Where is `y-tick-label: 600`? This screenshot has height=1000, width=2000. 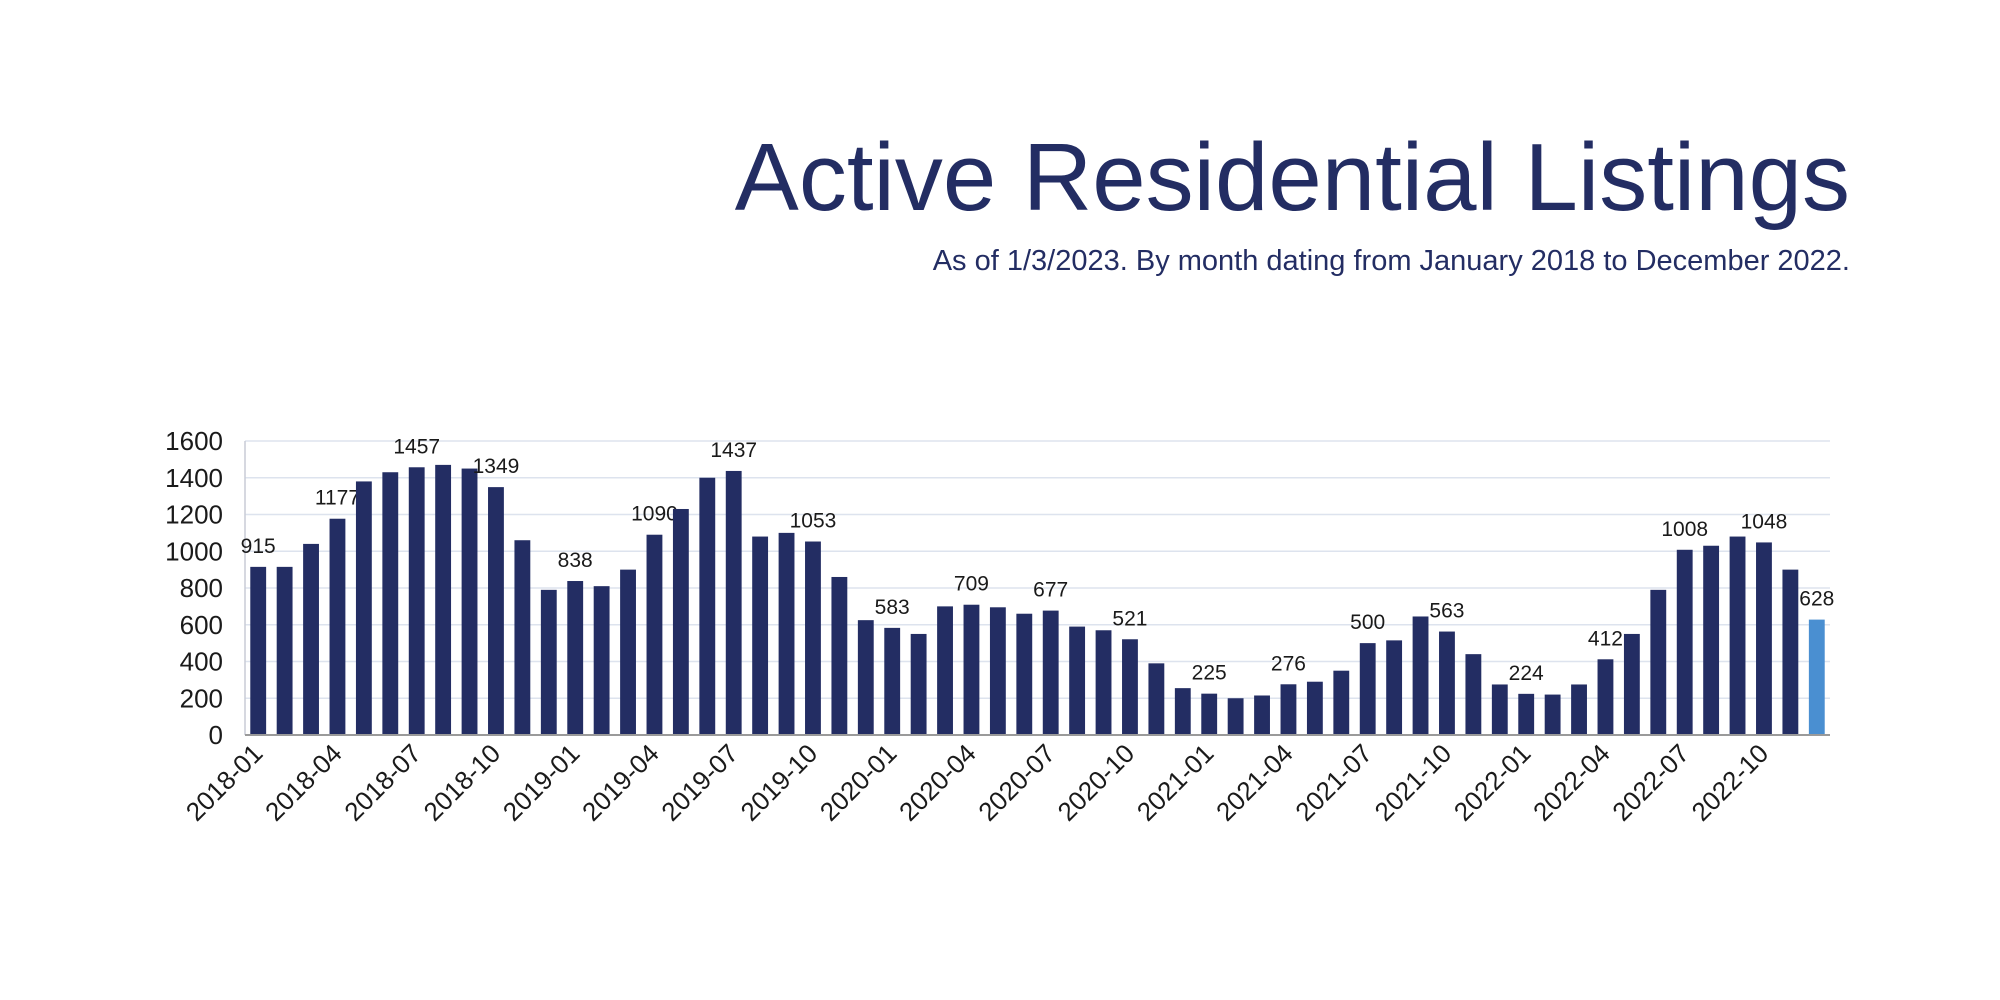
y-tick-label: 600 is located at coordinates (201, 625).